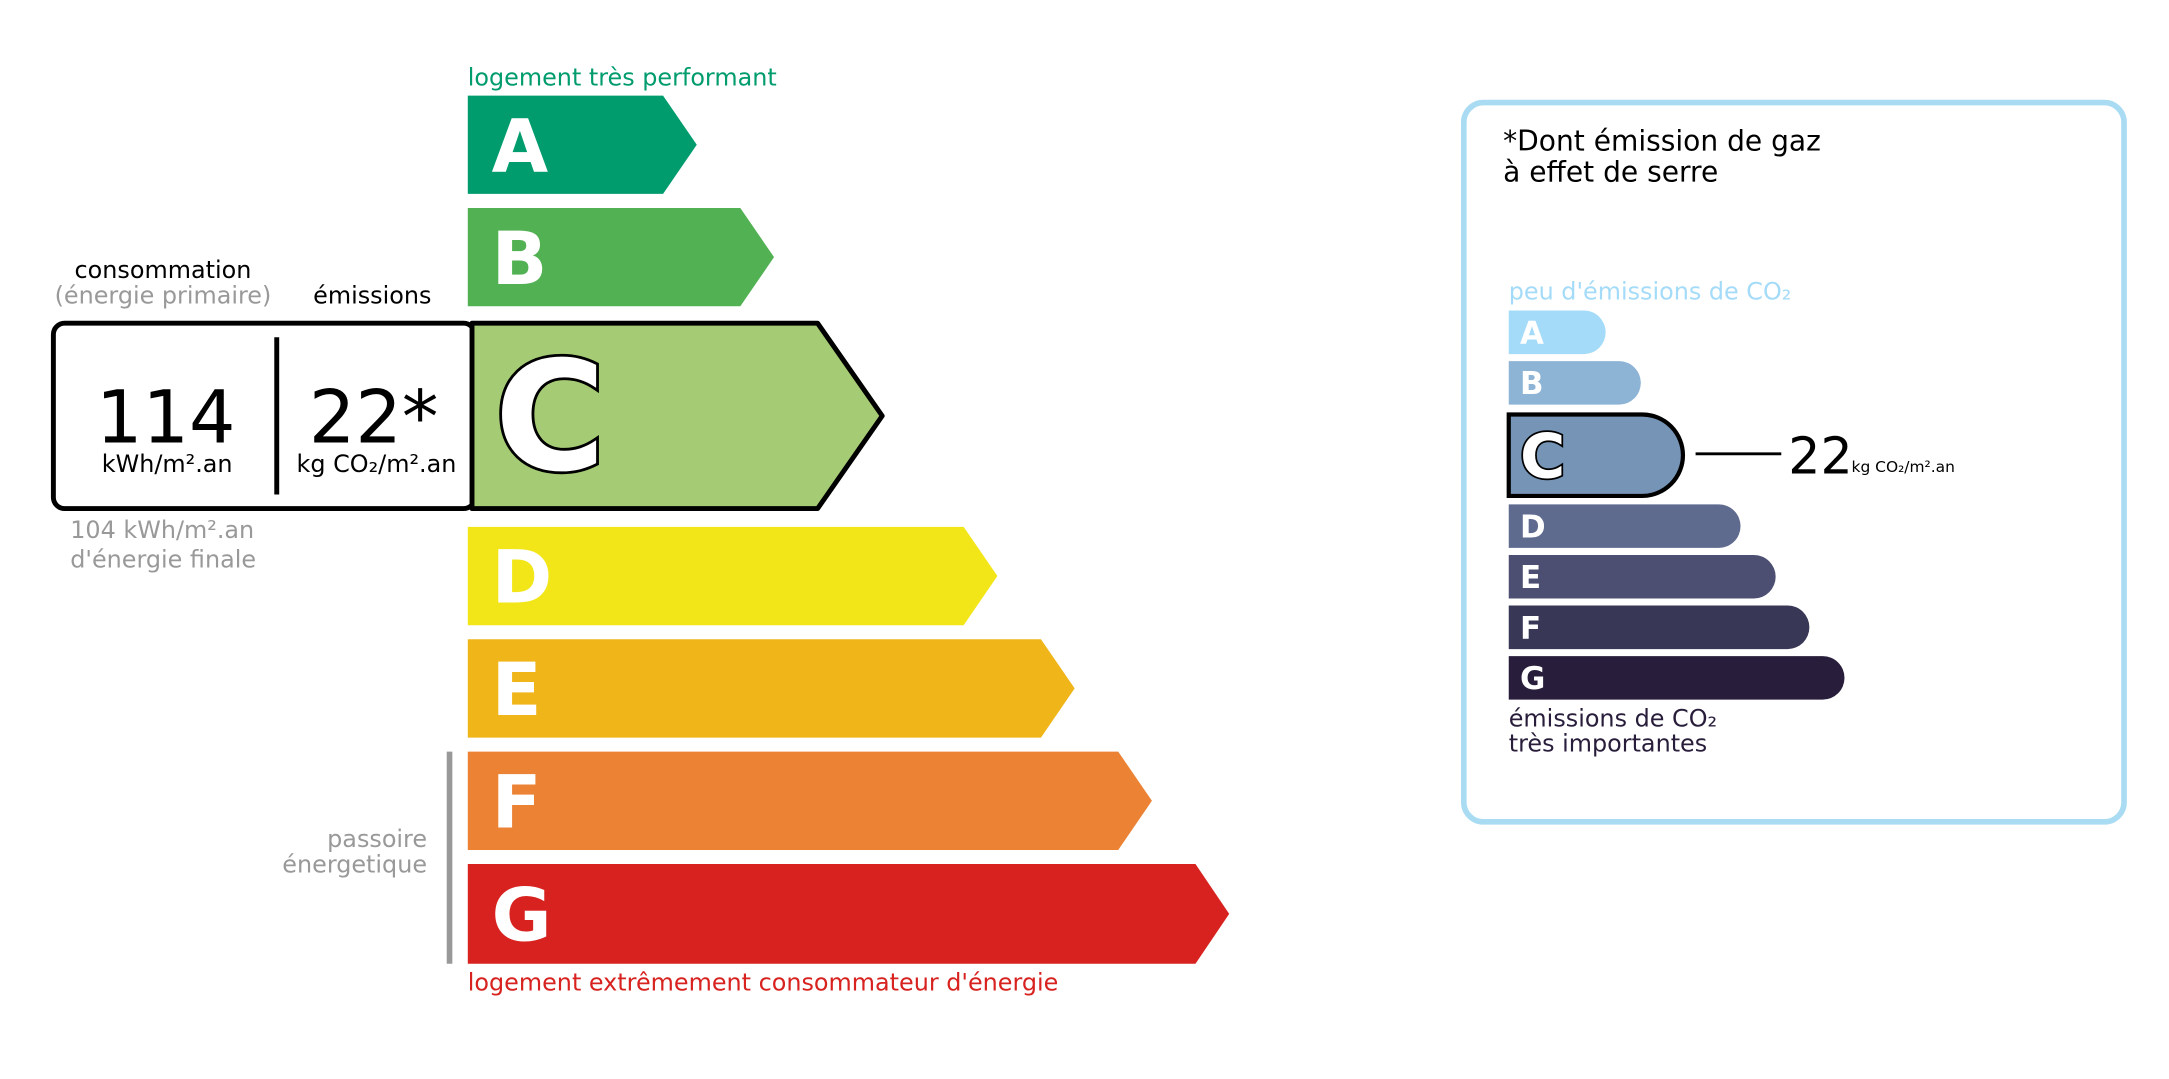  Describe the element at coordinates (377, 464) in the screenshot. I see `emissions-unit: kg CO₂/m².an` at that location.